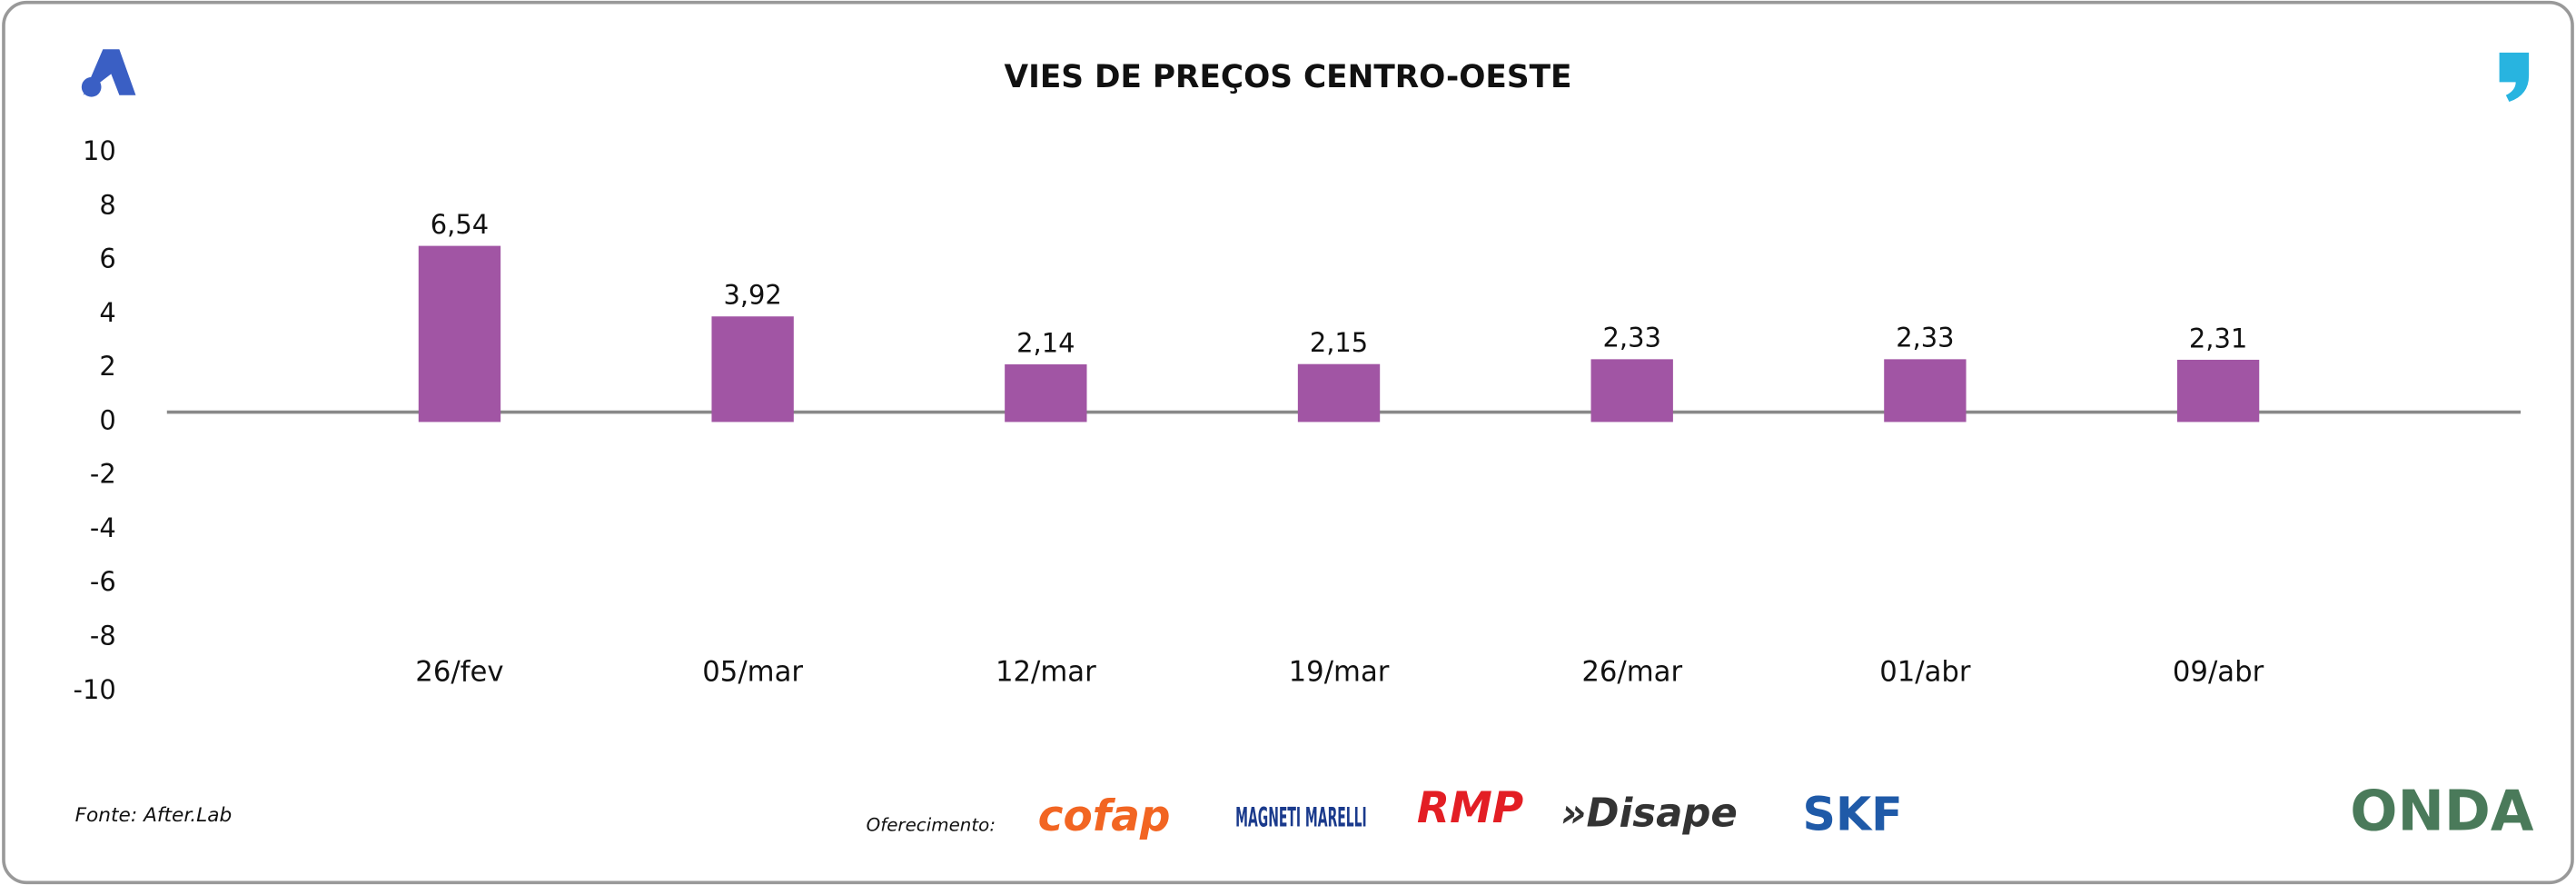 The height and width of the screenshot is (885, 2576). I want to click on y-tick-label: -4, so click(103, 527).